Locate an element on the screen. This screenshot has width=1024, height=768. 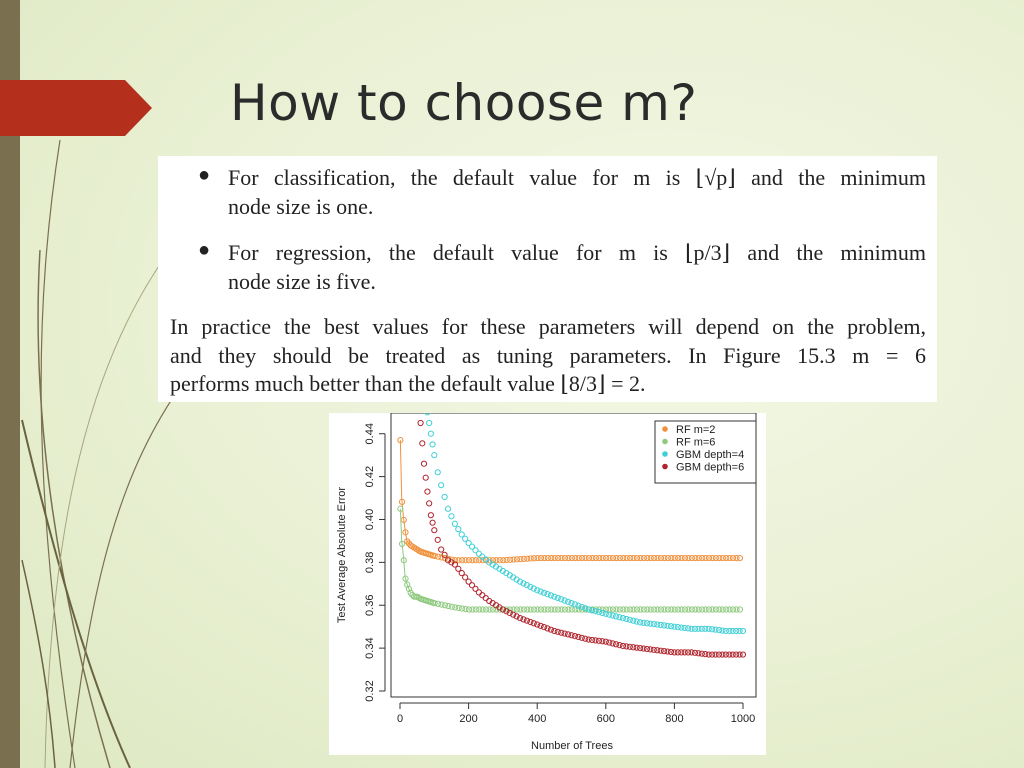
legend-label: RF m=6 is located at coordinates (695, 443).